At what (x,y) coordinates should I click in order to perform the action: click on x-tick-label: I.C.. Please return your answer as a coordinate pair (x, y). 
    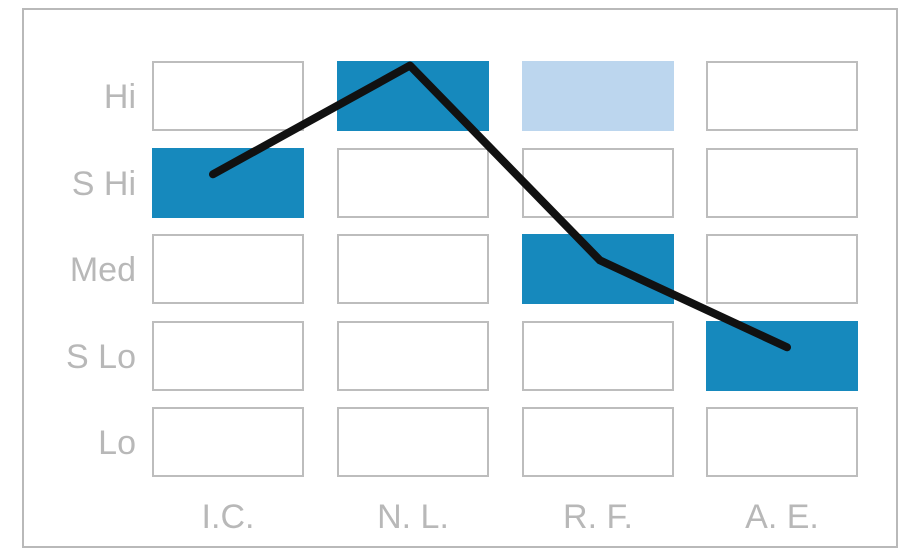
    Looking at the image, I should click on (228, 517).